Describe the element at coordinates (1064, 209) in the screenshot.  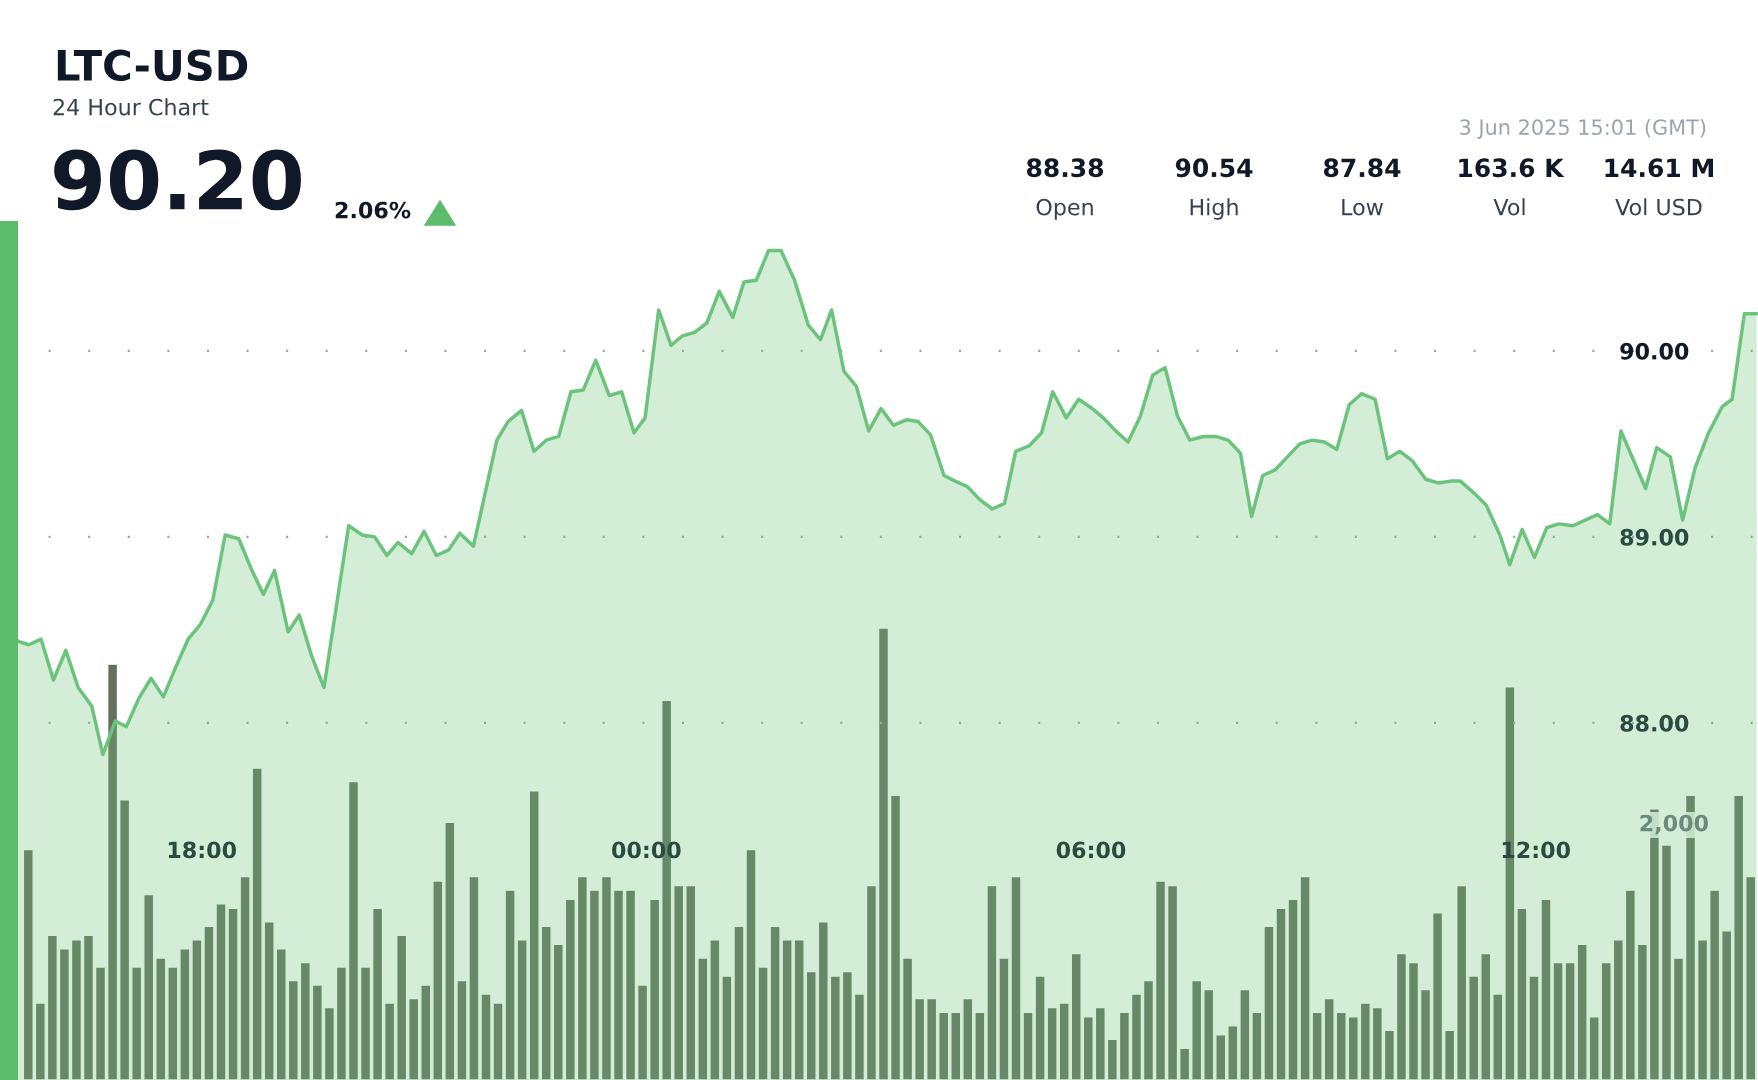
I see `text: Open` at that location.